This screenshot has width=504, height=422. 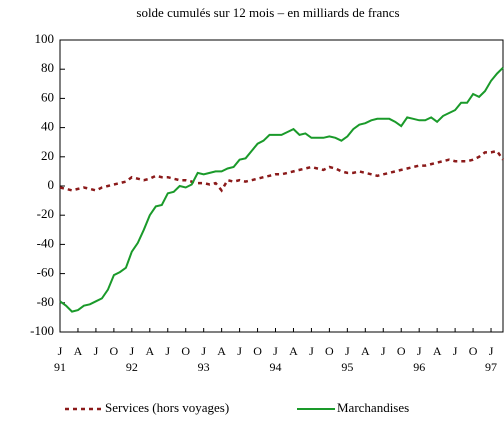 I want to click on y-tick-label: -20, so click(x=45, y=213).